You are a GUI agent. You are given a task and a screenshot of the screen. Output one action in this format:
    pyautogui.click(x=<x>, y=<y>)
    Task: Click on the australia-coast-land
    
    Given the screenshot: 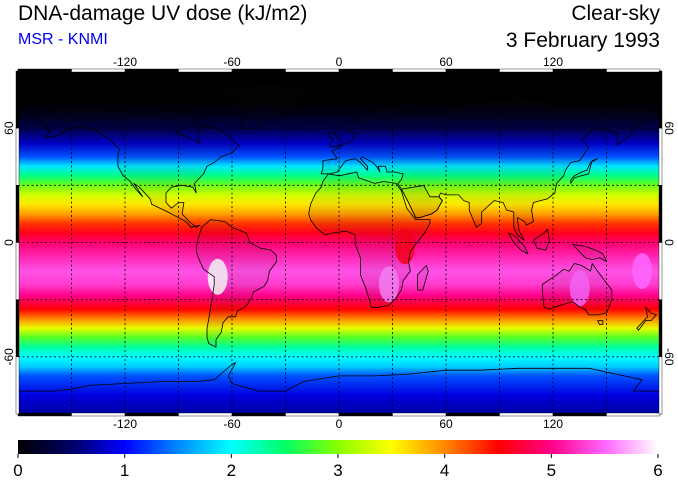 What is the action you would take?
    pyautogui.click(x=577, y=289)
    